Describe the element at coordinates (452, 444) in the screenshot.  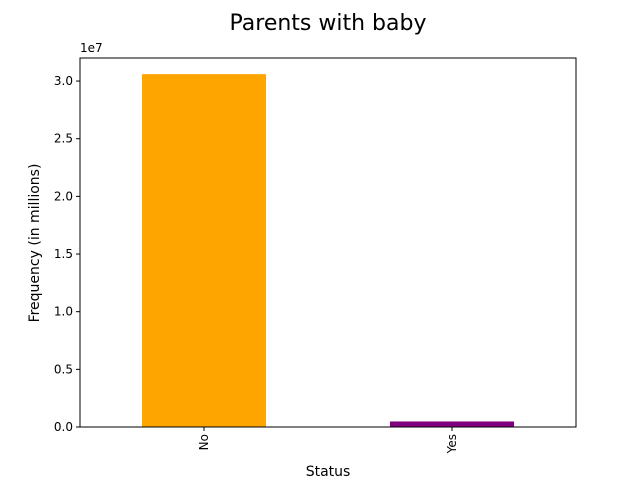
I see `x-tick-label: Yes` at that location.